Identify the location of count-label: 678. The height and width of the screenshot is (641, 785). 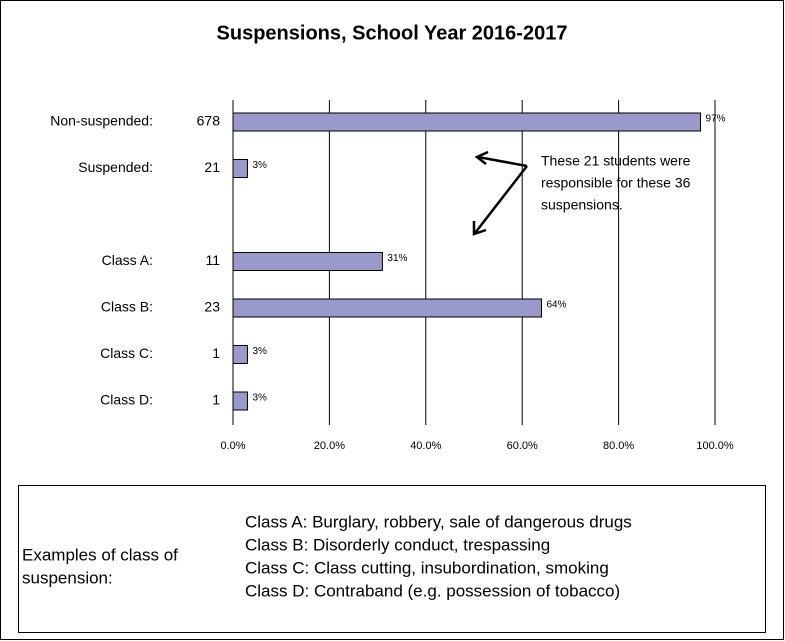
(209, 121).